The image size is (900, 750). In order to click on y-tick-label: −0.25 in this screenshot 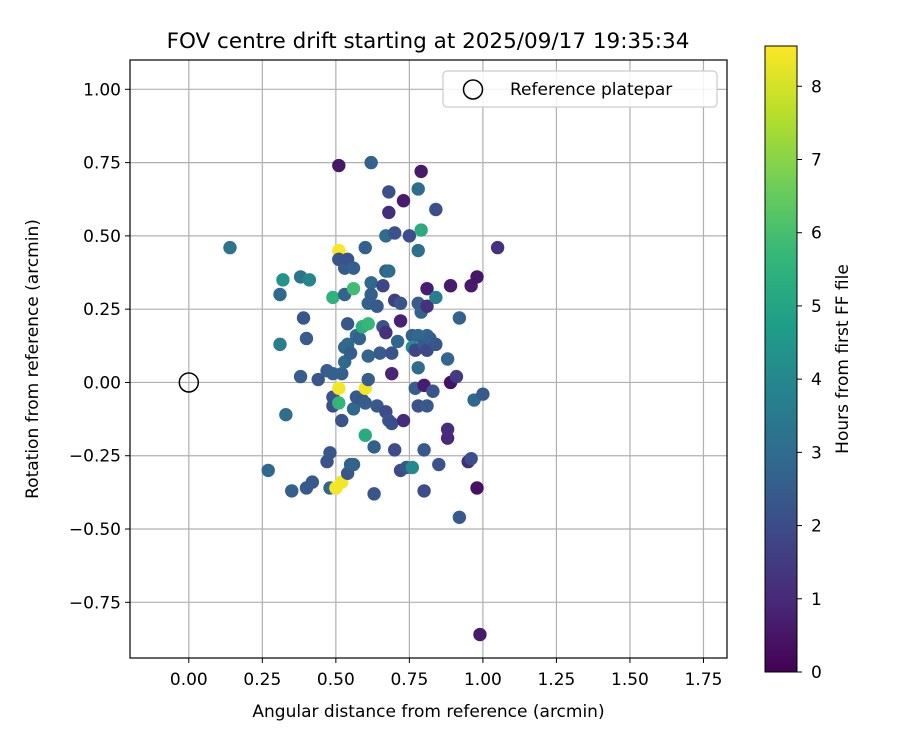, I will do `click(95, 457)`.